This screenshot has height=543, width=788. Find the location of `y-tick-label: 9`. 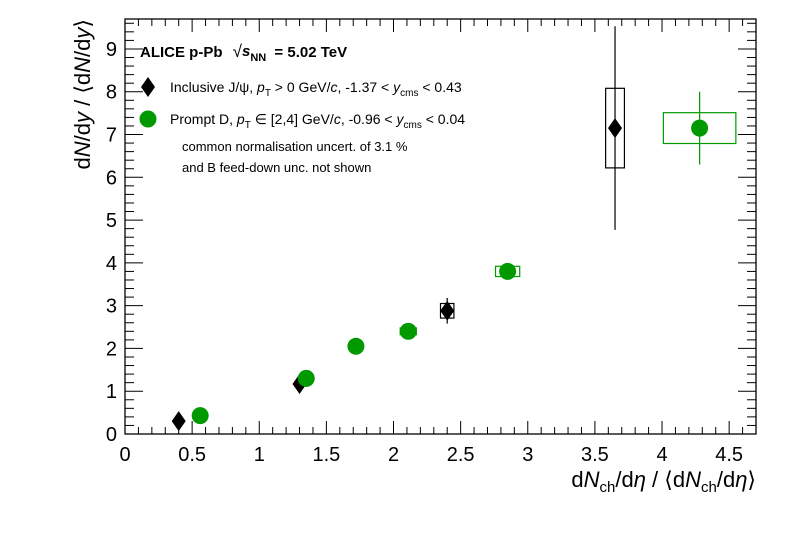

y-tick-label: 9 is located at coordinates (111, 50).